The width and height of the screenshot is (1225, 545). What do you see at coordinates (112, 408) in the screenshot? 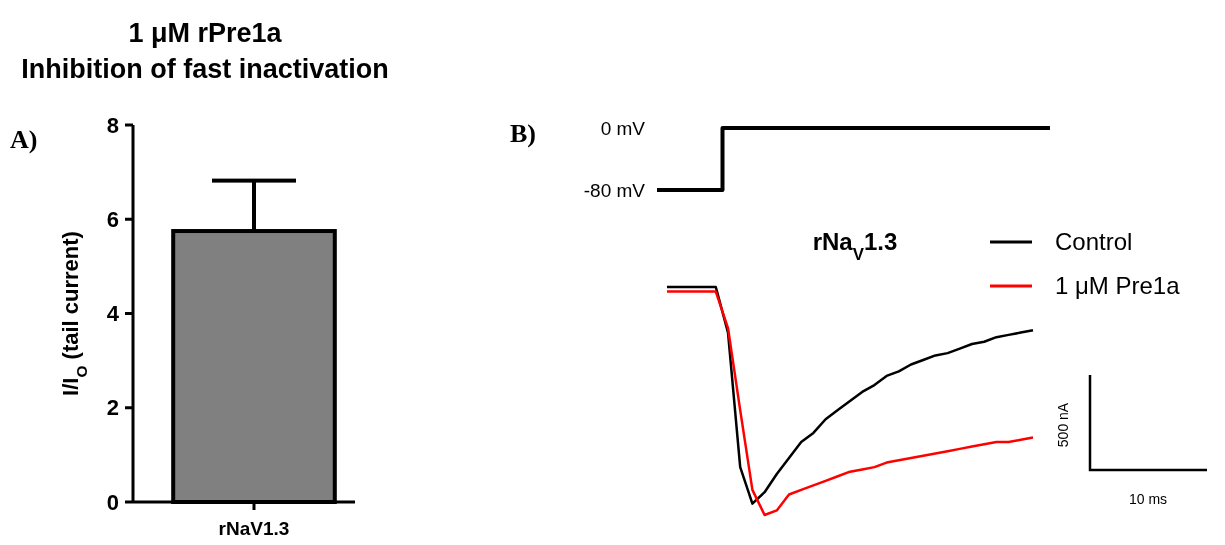
I see `y-tick-label: 2` at bounding box center [112, 408].